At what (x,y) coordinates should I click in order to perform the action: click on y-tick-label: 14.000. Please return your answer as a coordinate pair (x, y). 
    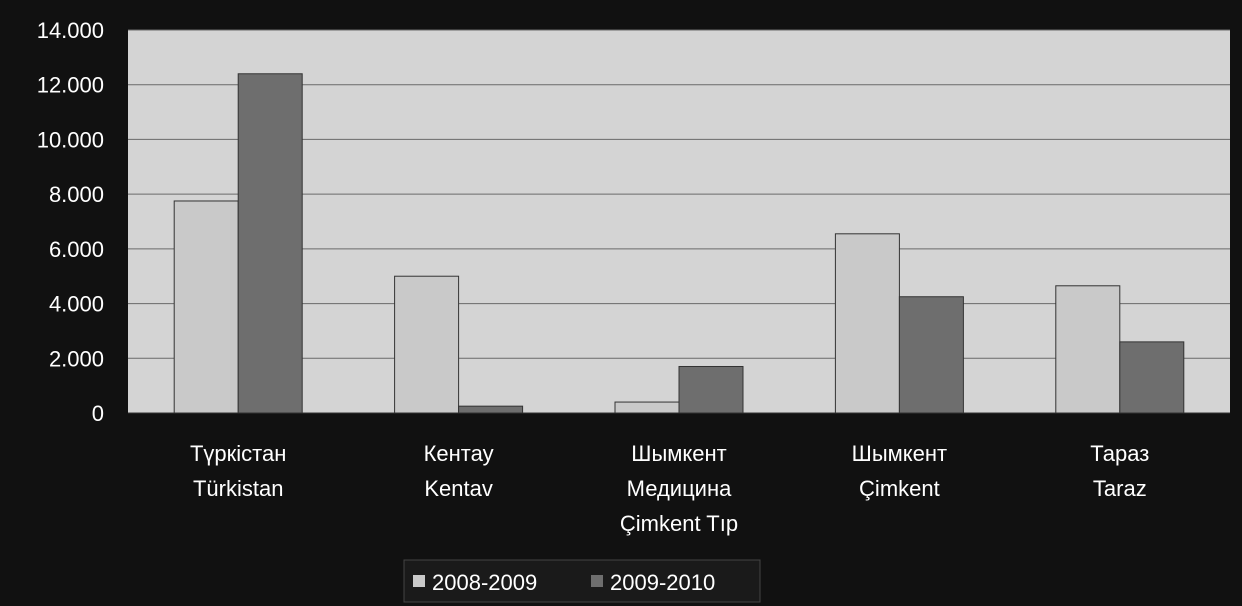
    Looking at the image, I should click on (70, 30).